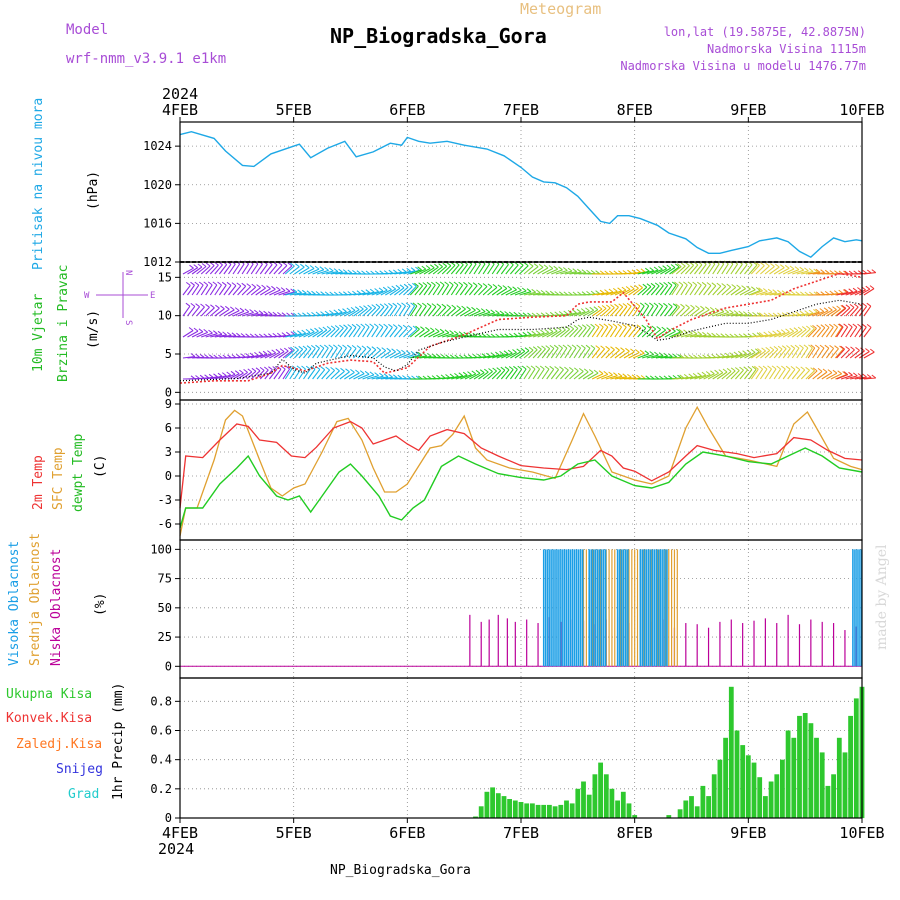  What do you see at coordinates (438, 36) in the screenshot?
I see `page-title: NP_Biogradska_Gora` at bounding box center [438, 36].